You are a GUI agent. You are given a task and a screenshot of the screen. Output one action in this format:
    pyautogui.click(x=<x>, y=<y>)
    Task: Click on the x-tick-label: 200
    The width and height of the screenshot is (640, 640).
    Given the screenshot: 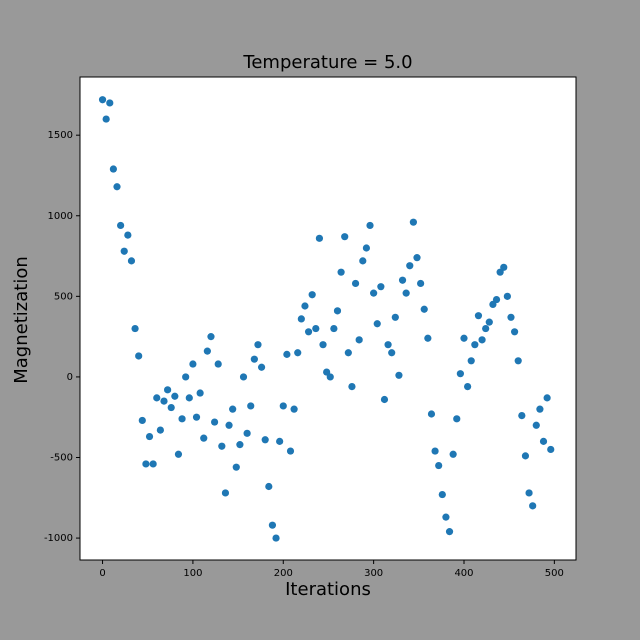 What is the action you would take?
    pyautogui.click(x=283, y=573)
    